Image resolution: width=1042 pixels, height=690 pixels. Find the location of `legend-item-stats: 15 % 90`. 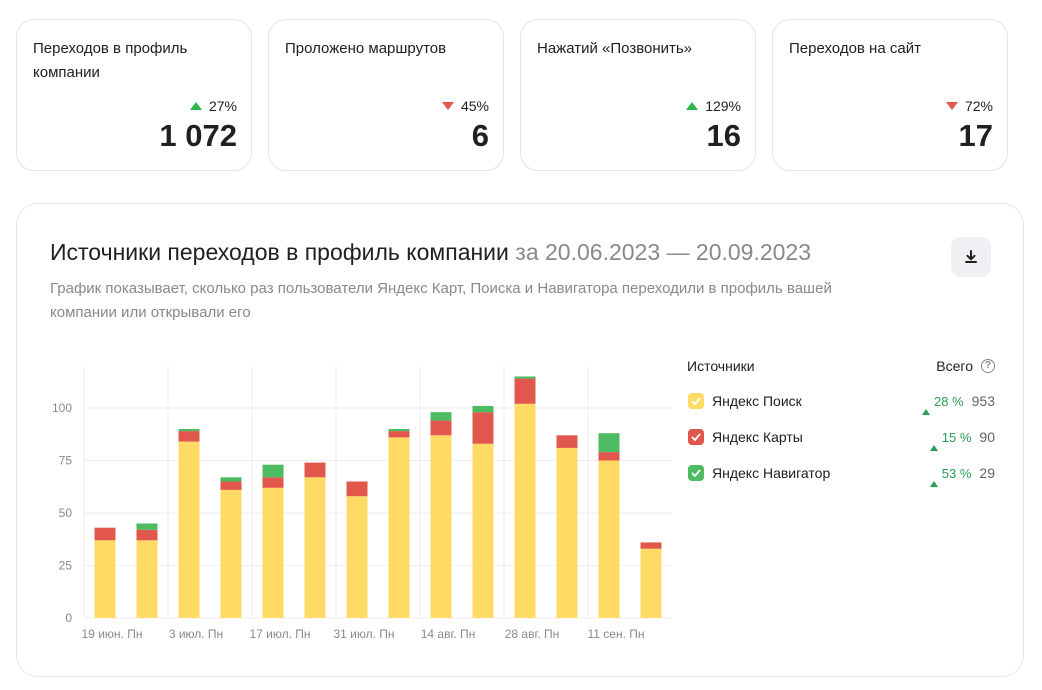

legend-item-stats: 15 % 90 is located at coordinates (962, 440).